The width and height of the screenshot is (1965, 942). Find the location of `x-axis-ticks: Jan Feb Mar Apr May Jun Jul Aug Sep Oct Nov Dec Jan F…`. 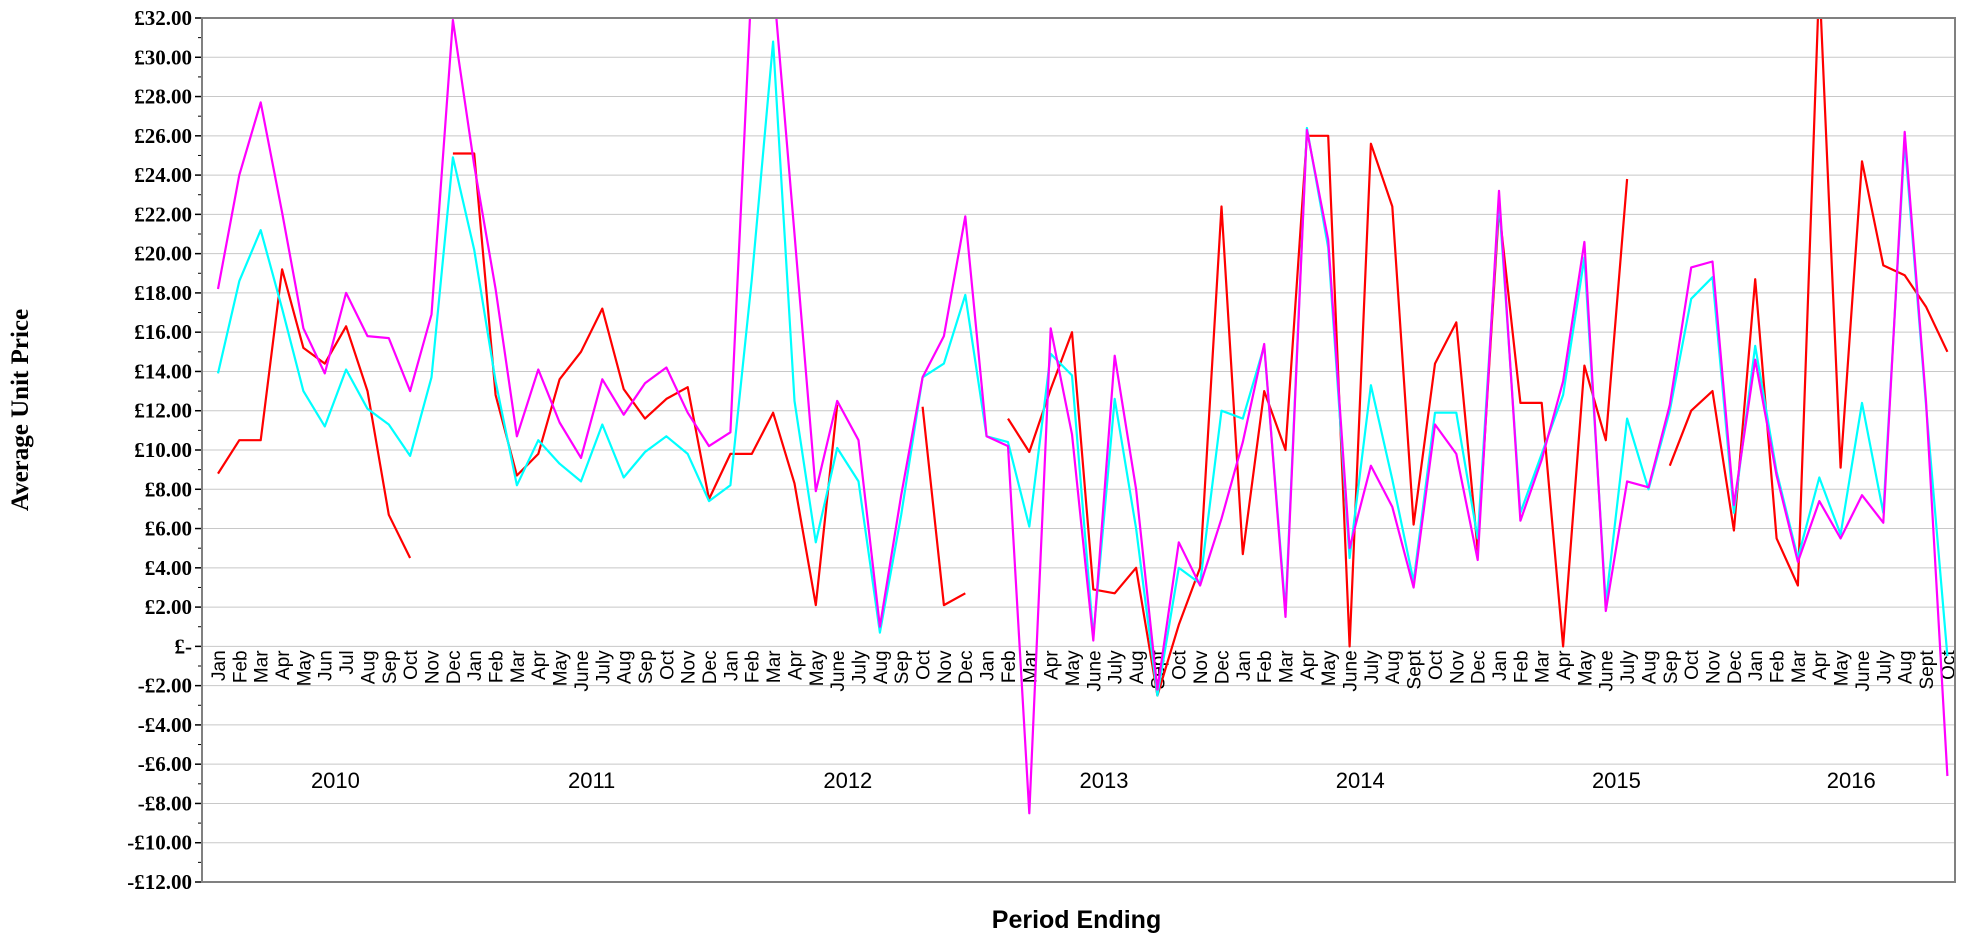

x-axis-ticks: Jan Feb Mar Apr May Jun Jul Aug Sep Oct Nov Dec Jan F… is located at coordinates (1084, 671).